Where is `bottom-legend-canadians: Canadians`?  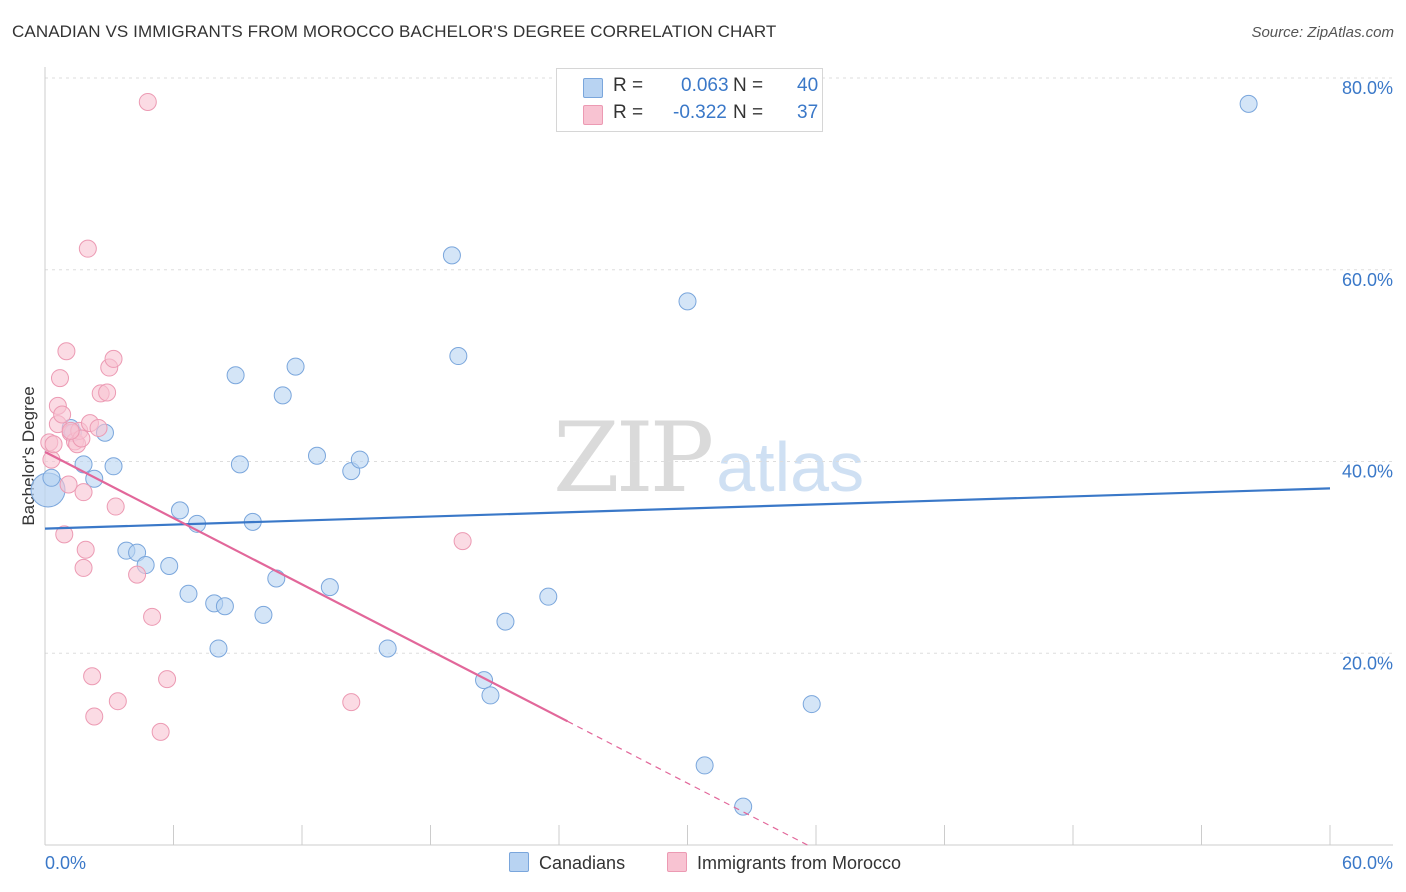
bottom-legend-canadians: Canadians is located at coordinates (567, 863).